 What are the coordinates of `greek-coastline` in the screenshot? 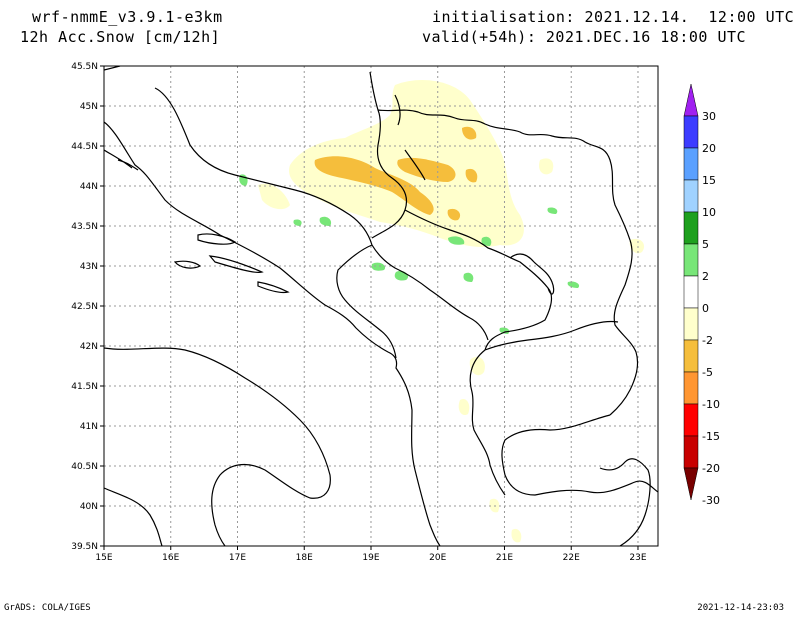 It's located at (625, 502).